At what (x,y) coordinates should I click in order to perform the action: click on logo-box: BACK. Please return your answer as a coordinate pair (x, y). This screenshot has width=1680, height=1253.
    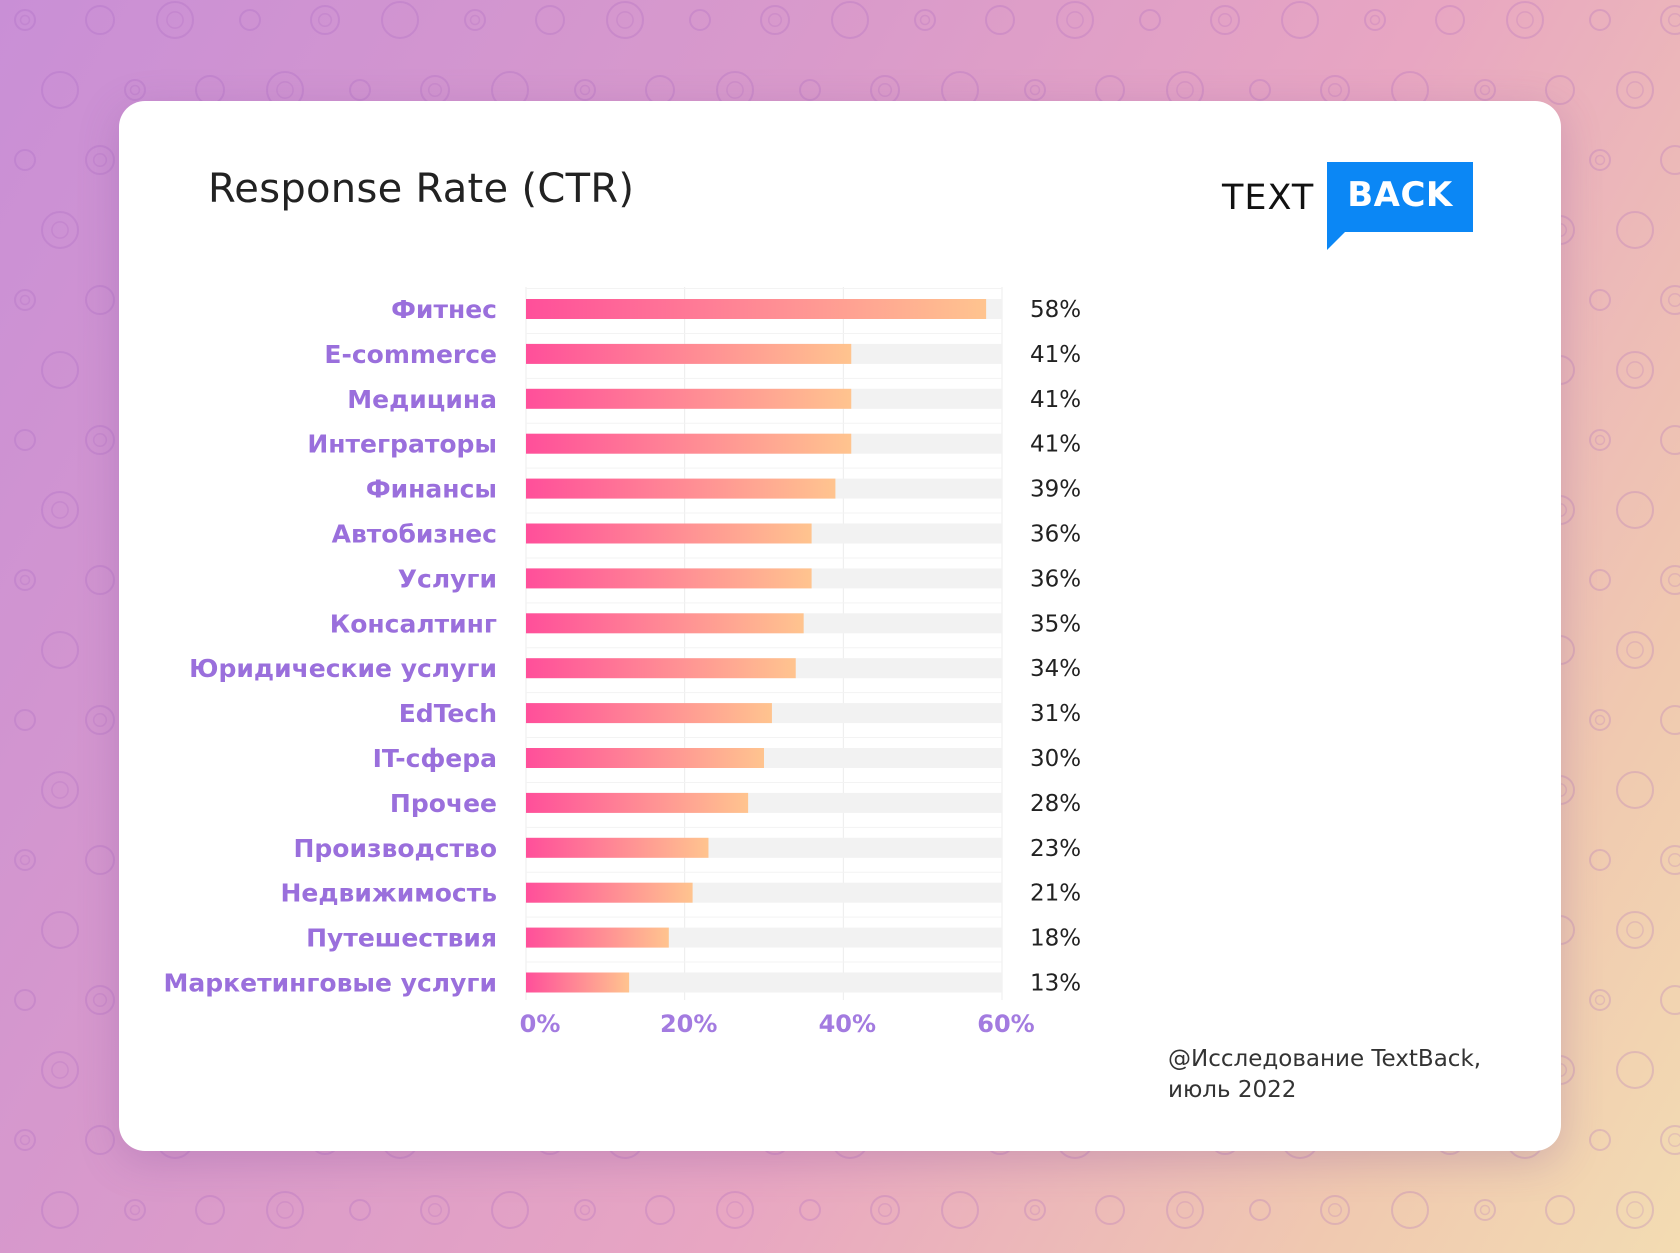
    Looking at the image, I should click on (1400, 197).